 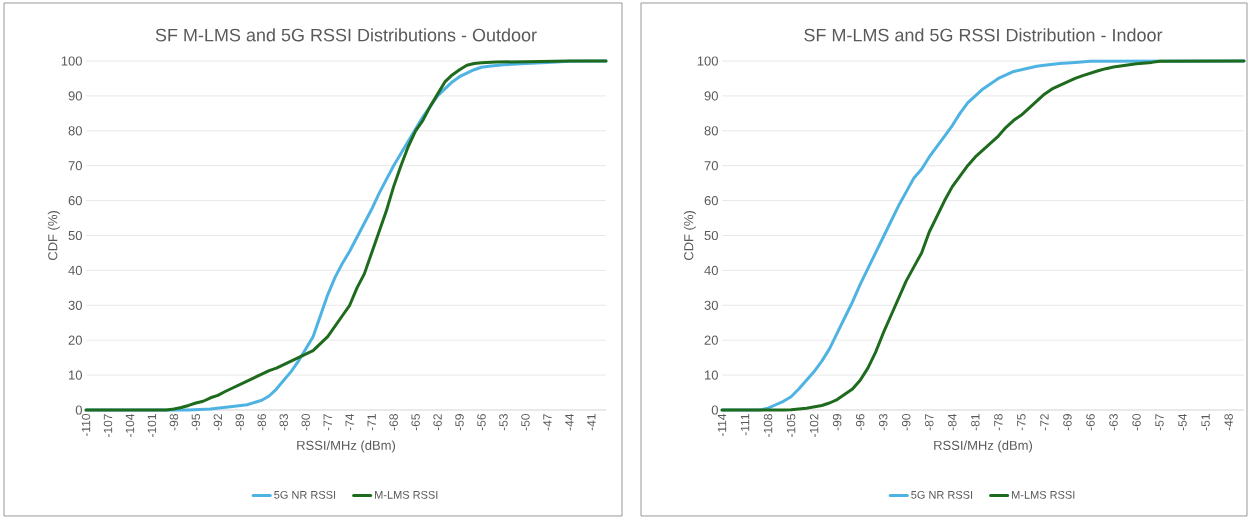 What do you see at coordinates (722, 425) in the screenshot?
I see `x-tick-label: -114` at bounding box center [722, 425].